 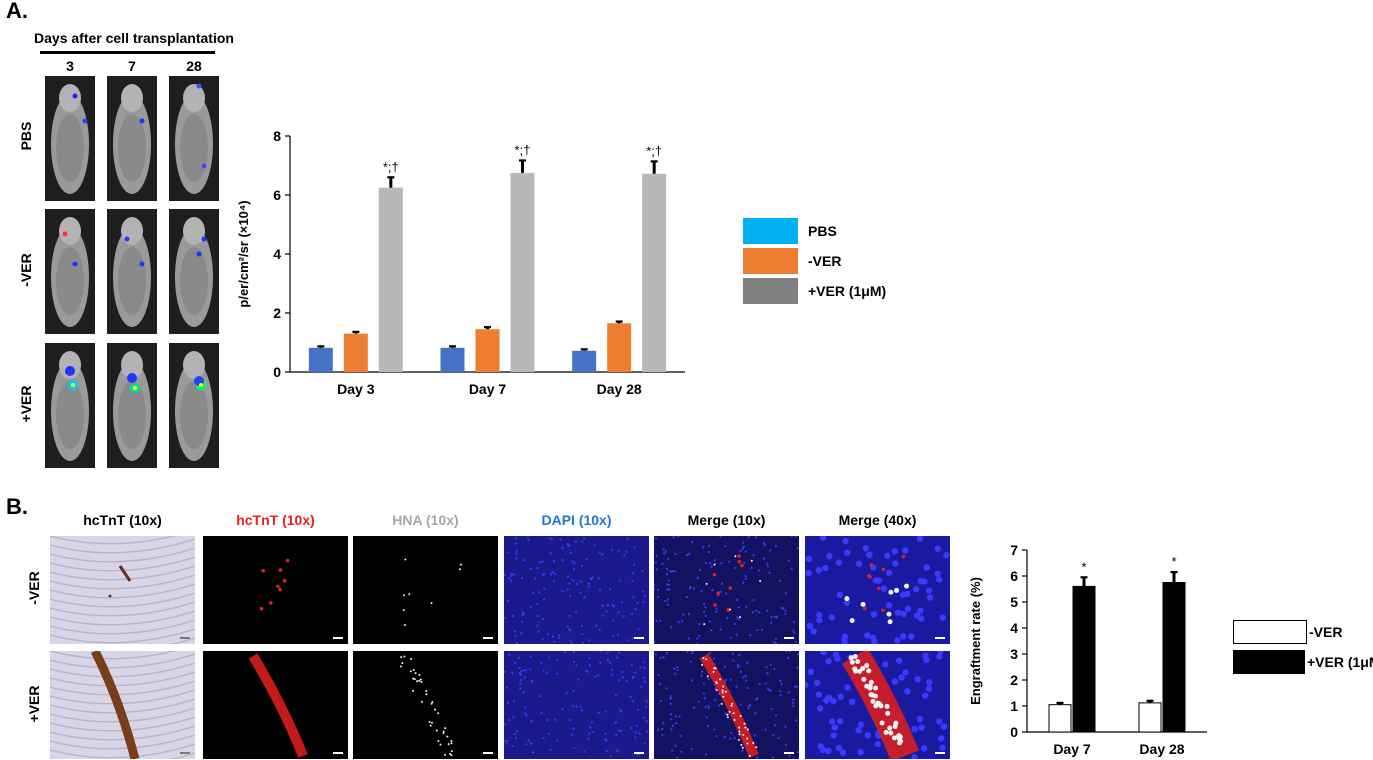 I want to click on legend-a-swatch-pbs, so click(x=770, y=231).